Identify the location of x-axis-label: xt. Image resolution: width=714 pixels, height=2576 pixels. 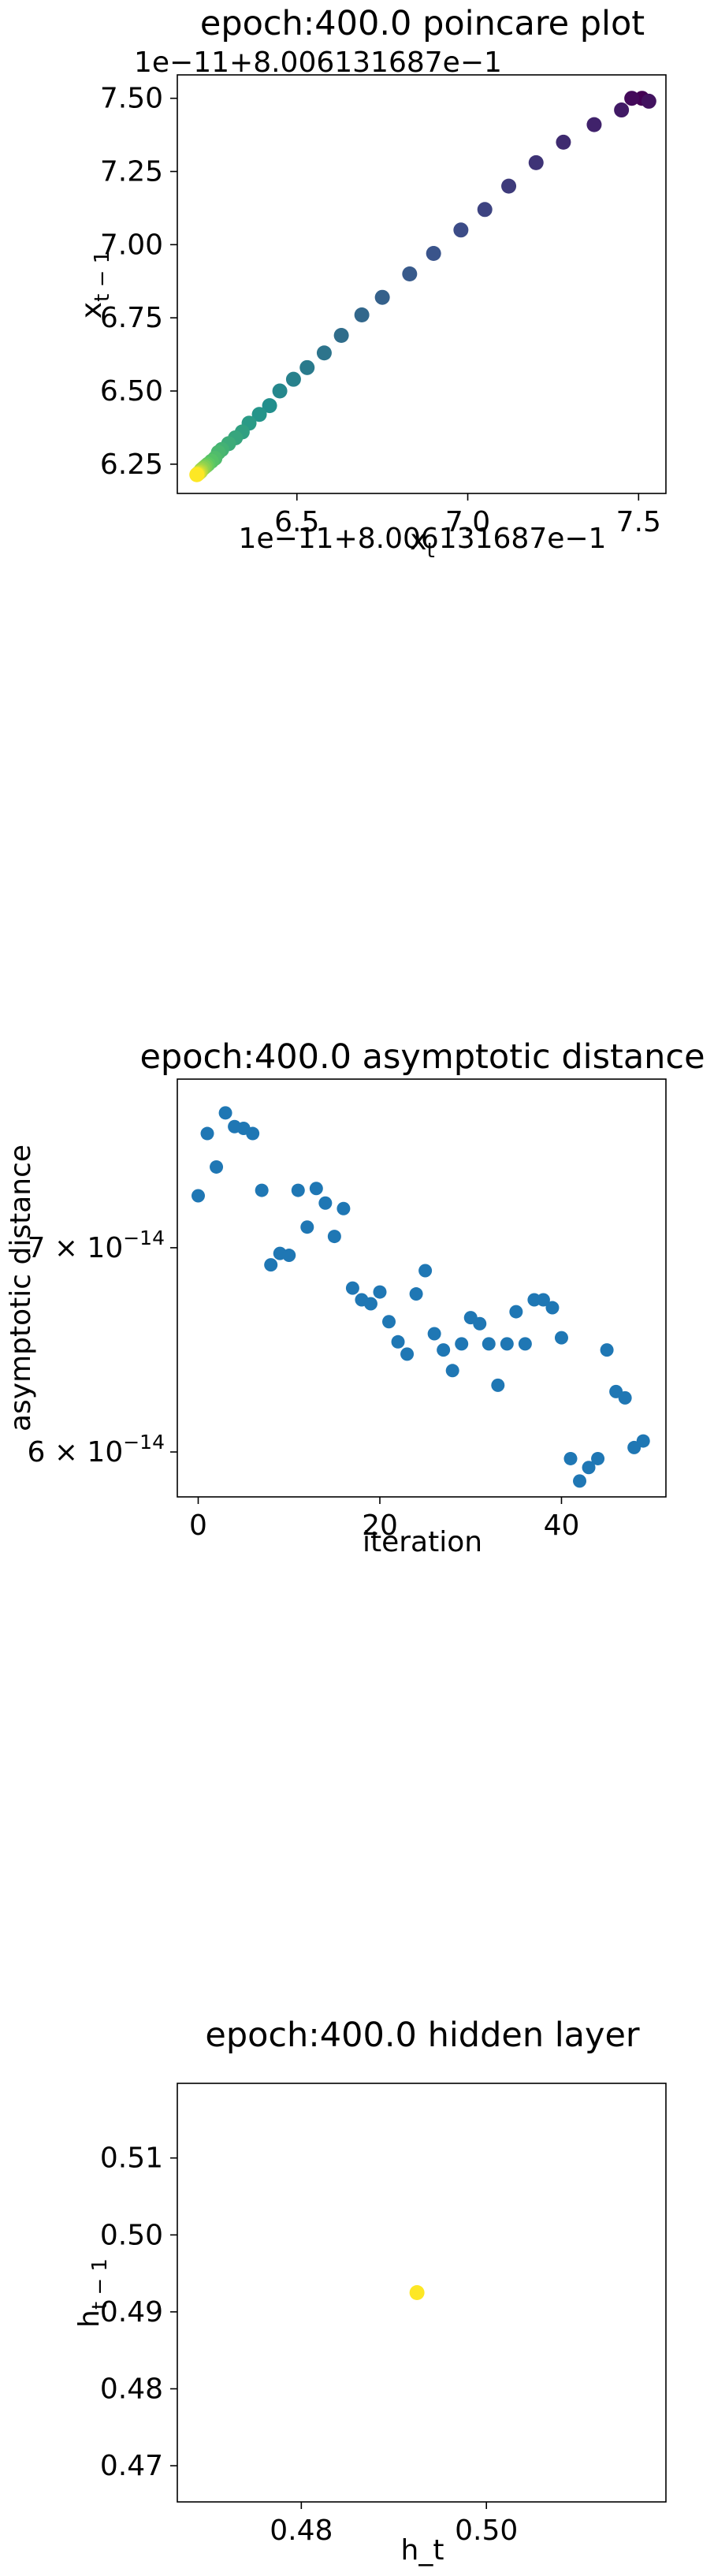
(422, 543).